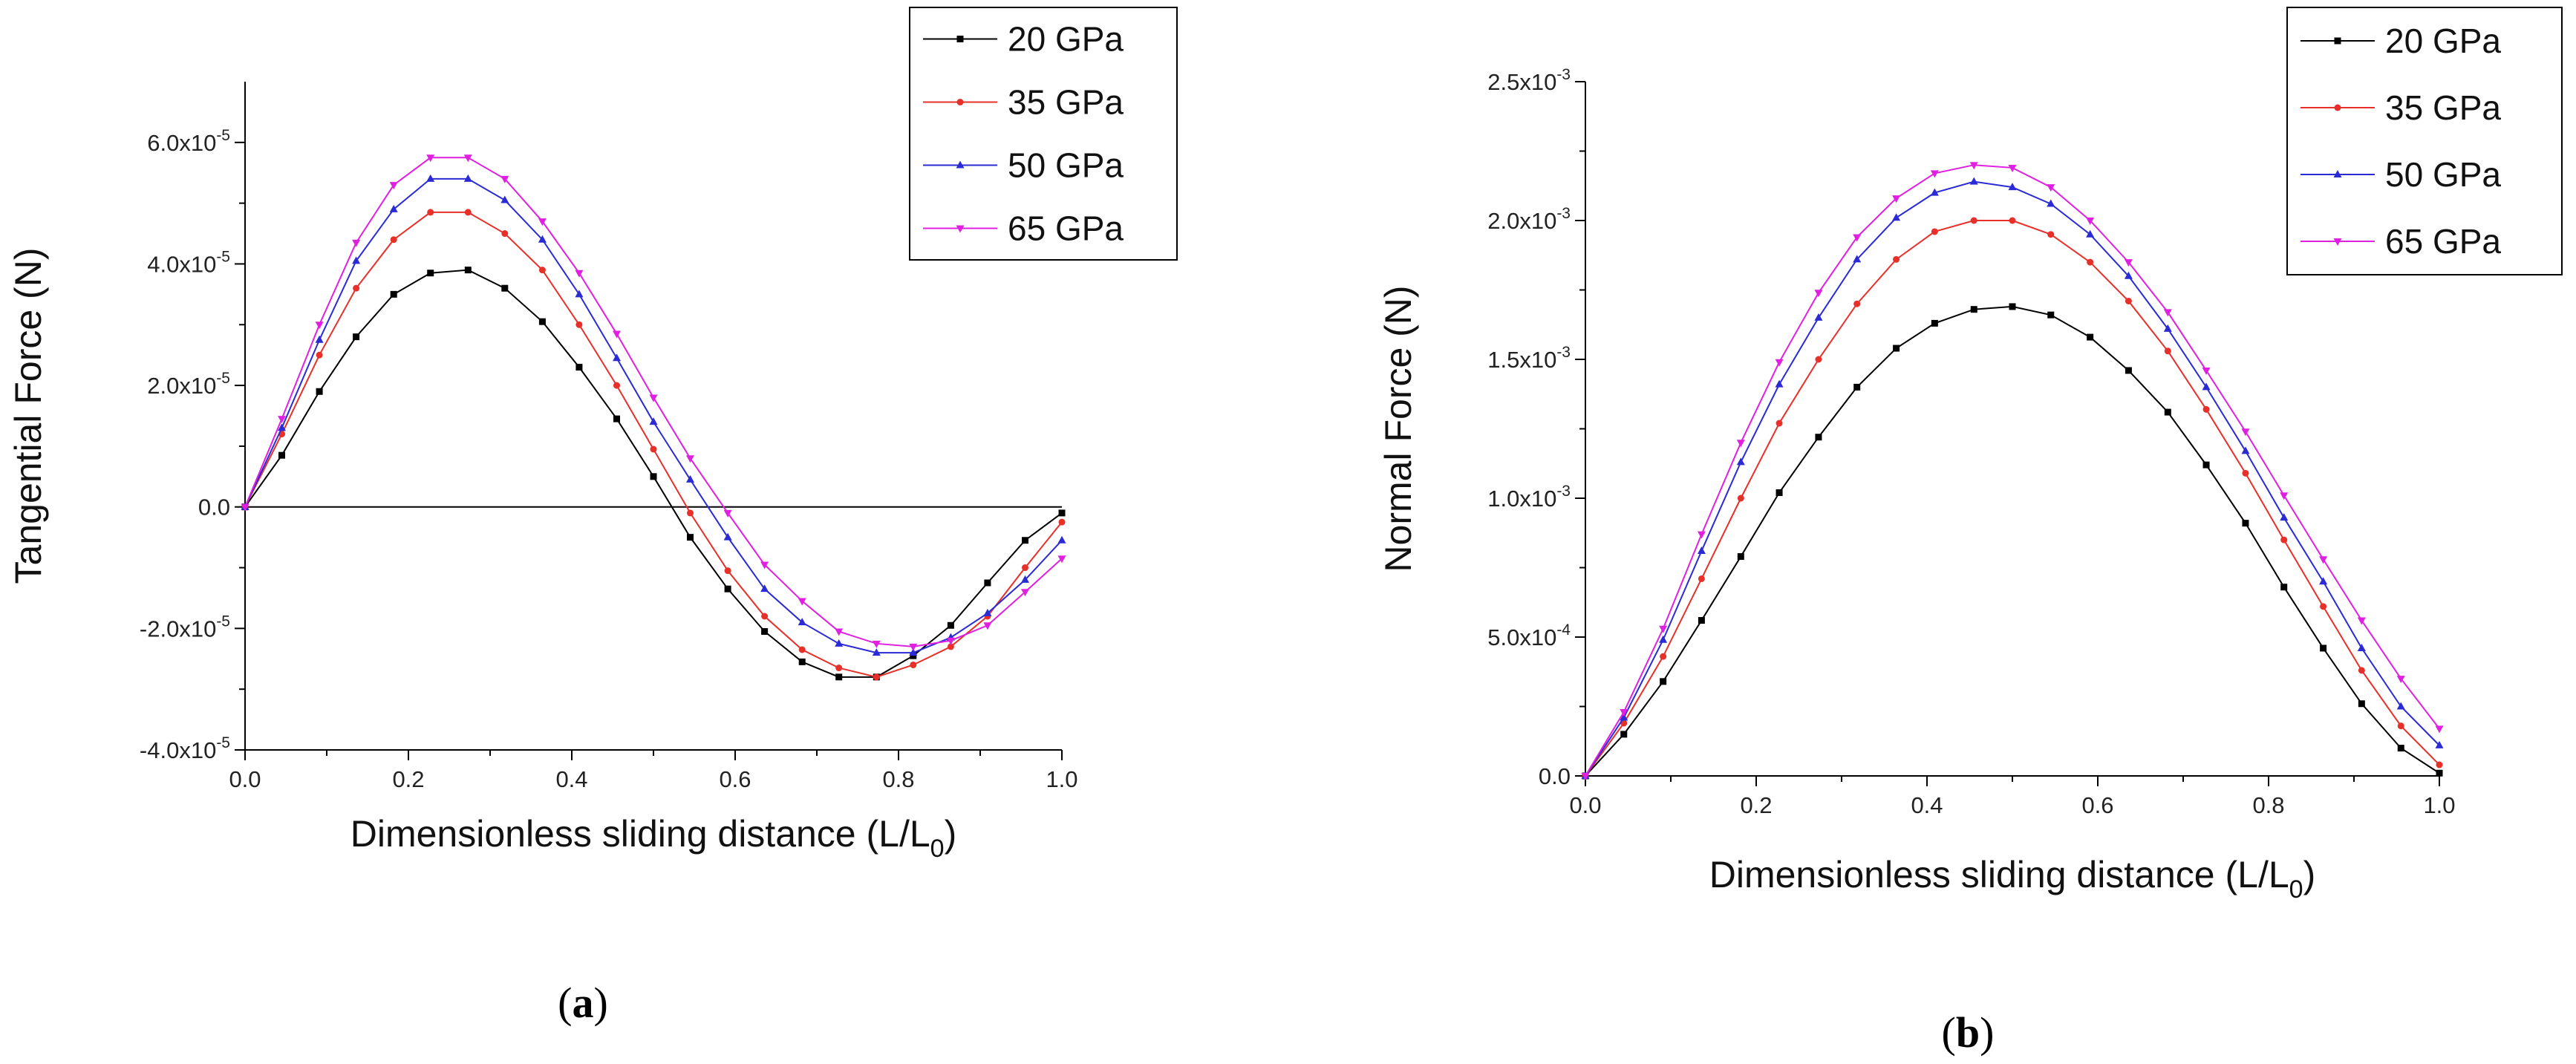  Describe the element at coordinates (1999, 874) in the screenshot. I see `x-axis-title-text: Dimensionless sliding distance (L/L` at that location.